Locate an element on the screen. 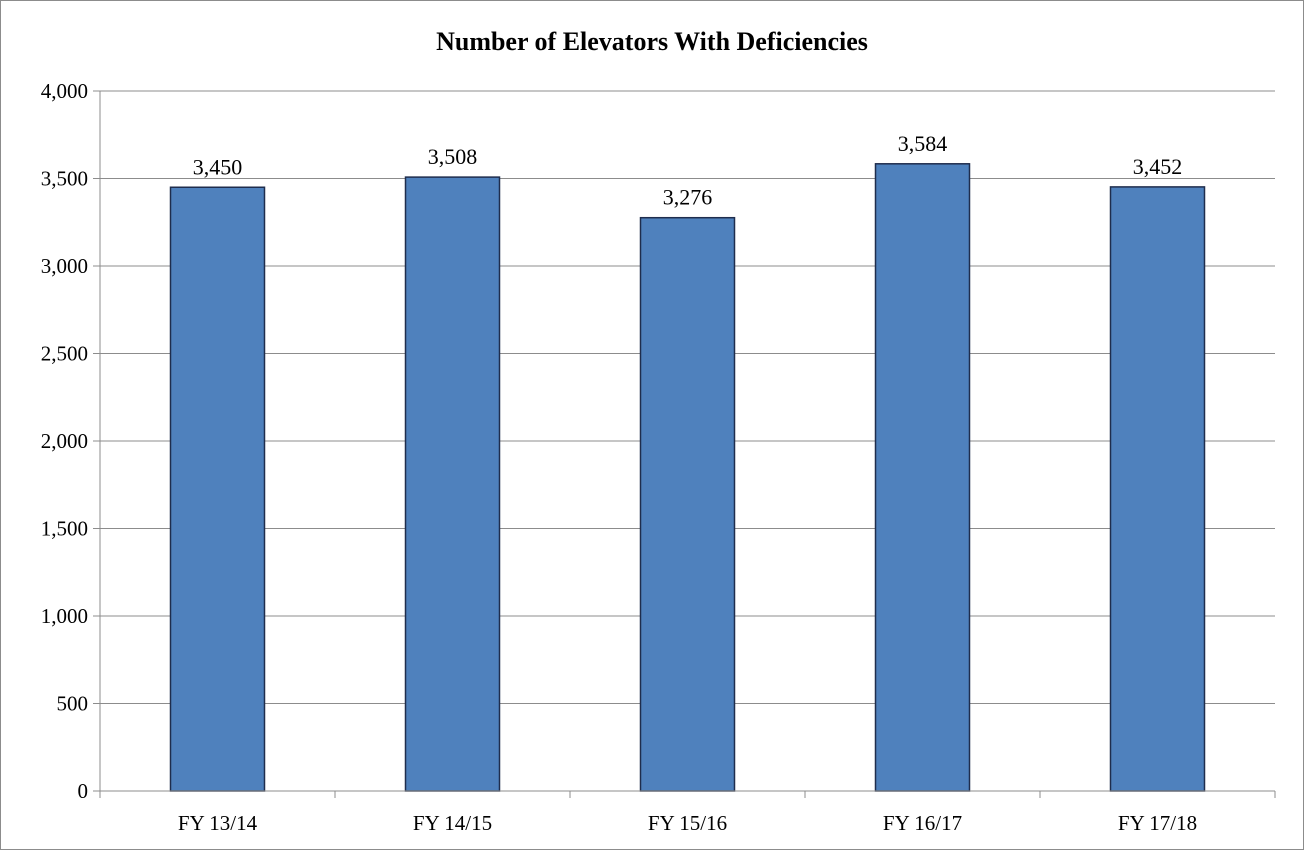 This screenshot has height=850, width=1304. y-tick-label: 1,500 is located at coordinates (64, 529).